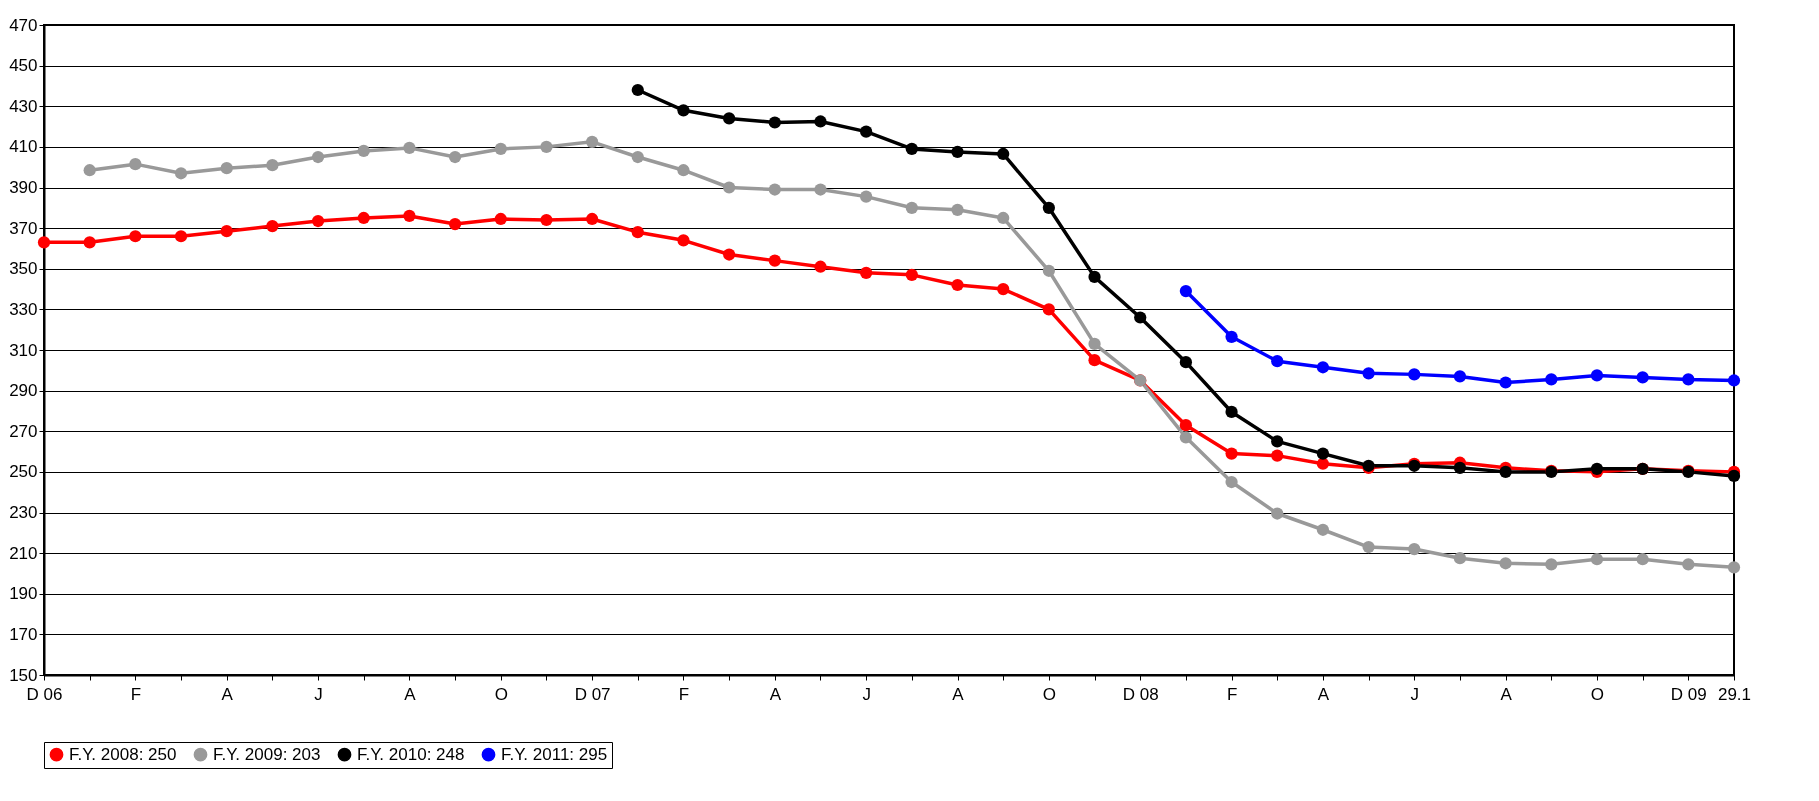 This screenshot has height=801, width=1819. Describe the element at coordinates (23, 472) in the screenshot. I see `y-tick-label: 250` at that location.